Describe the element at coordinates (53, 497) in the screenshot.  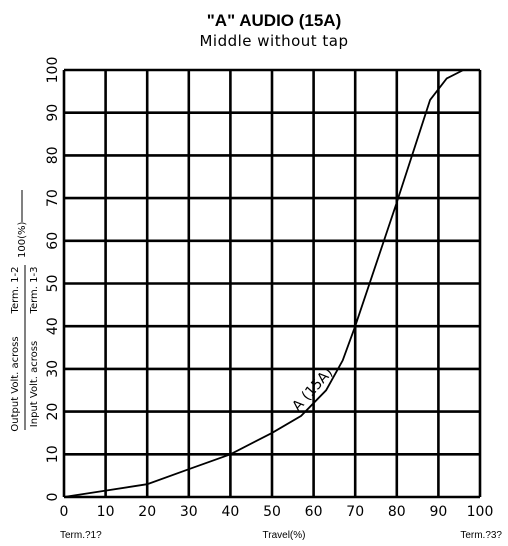
I see `y-tick-label: 0` at that location.